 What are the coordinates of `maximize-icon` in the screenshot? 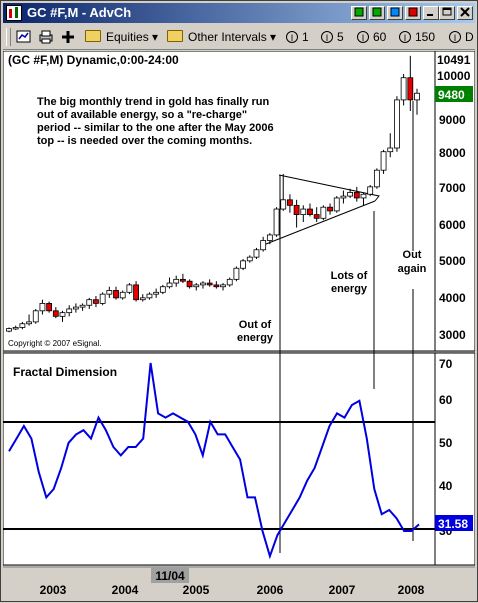 It's located at (447, 13).